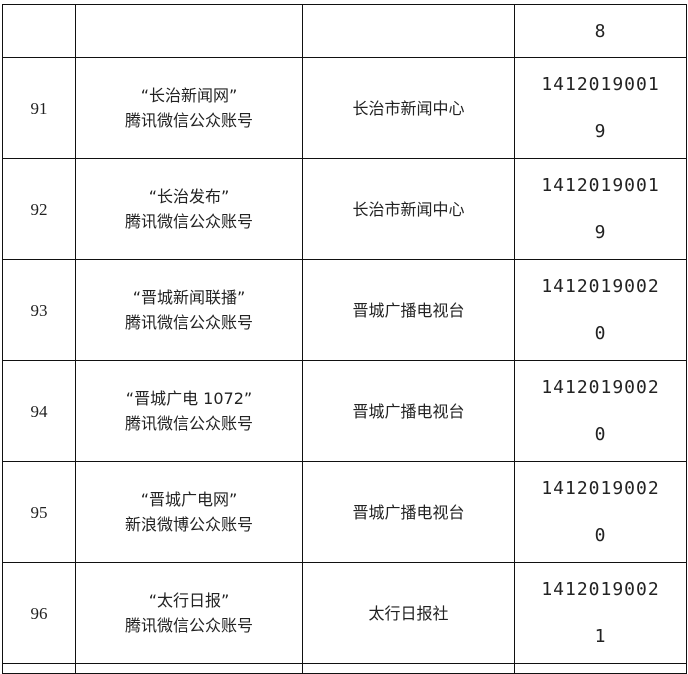 The width and height of the screenshot is (688, 674). What do you see at coordinates (189, 108) in the screenshot?
I see `cell-name: “长治新闻网” 腾讯微信公众账号` at bounding box center [189, 108].